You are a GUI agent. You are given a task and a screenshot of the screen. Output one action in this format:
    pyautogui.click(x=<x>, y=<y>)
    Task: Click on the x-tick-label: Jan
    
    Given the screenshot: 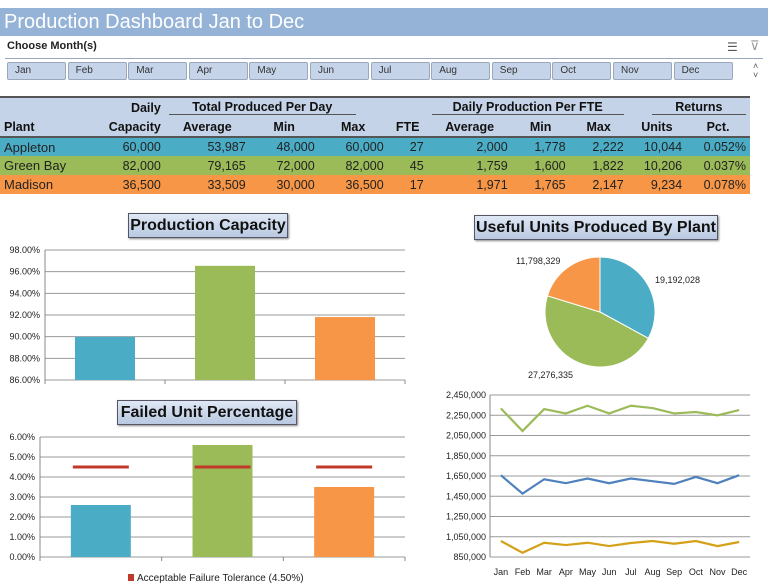 What is the action you would take?
    pyautogui.click(x=501, y=572)
    